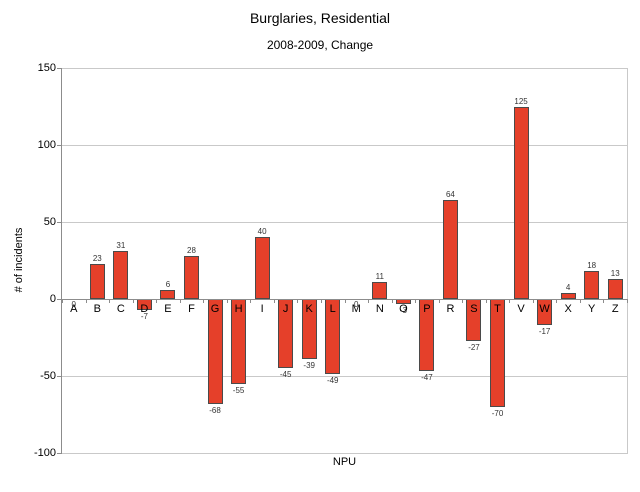 The height and width of the screenshot is (492, 640). Describe the element at coordinates (48, 376) in the screenshot. I see `y-axis-tick-label: -50` at that location.